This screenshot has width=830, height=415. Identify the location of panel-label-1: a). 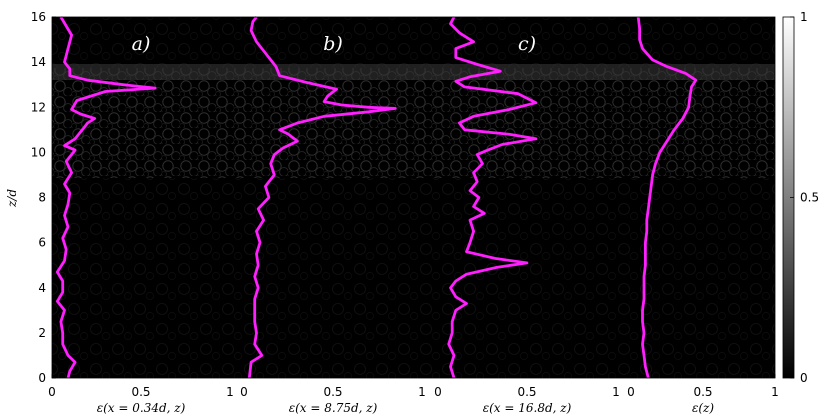
(141, 44).